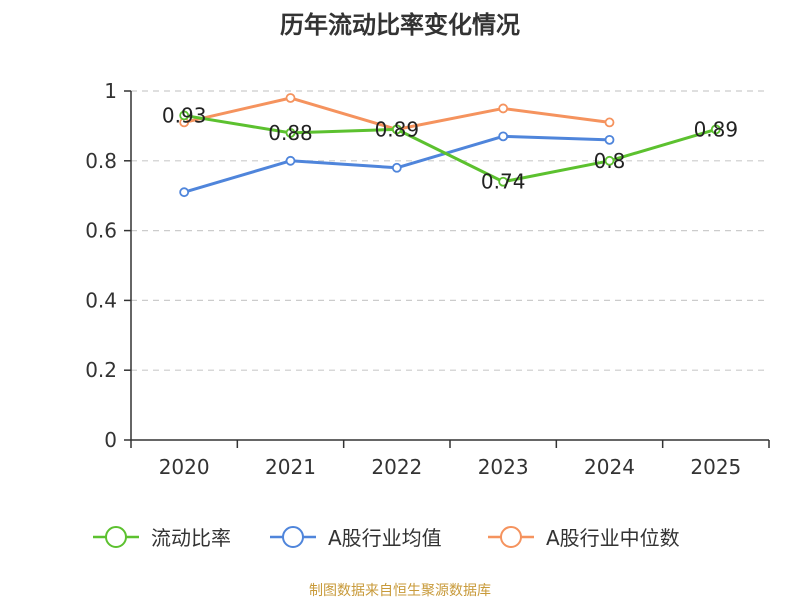 This screenshot has width=800, height=600. I want to click on series-group, so click(450, 145).